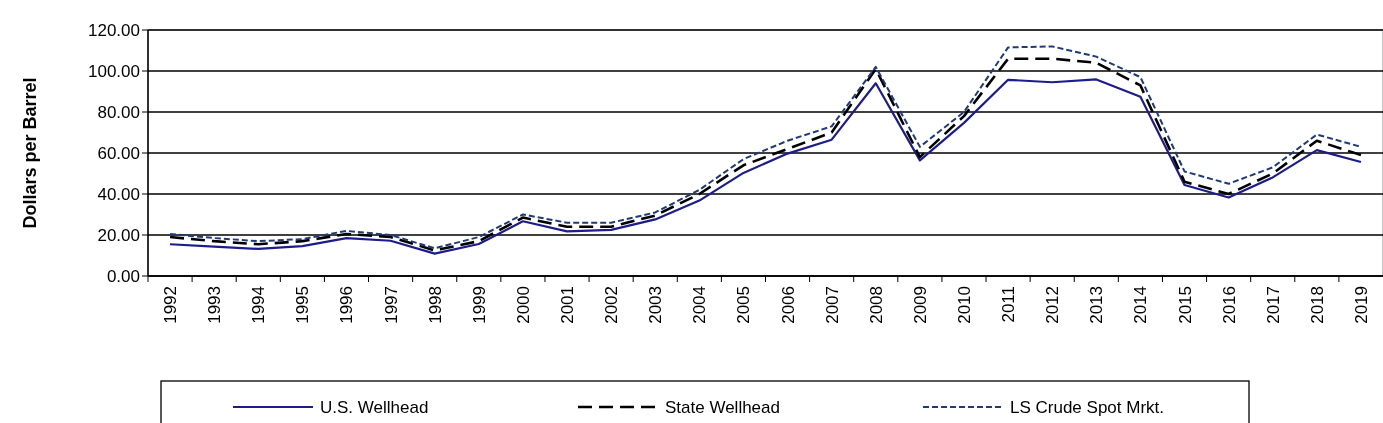  Describe the element at coordinates (1361, 305) in the screenshot. I see `x-tick-label: 2019` at that location.